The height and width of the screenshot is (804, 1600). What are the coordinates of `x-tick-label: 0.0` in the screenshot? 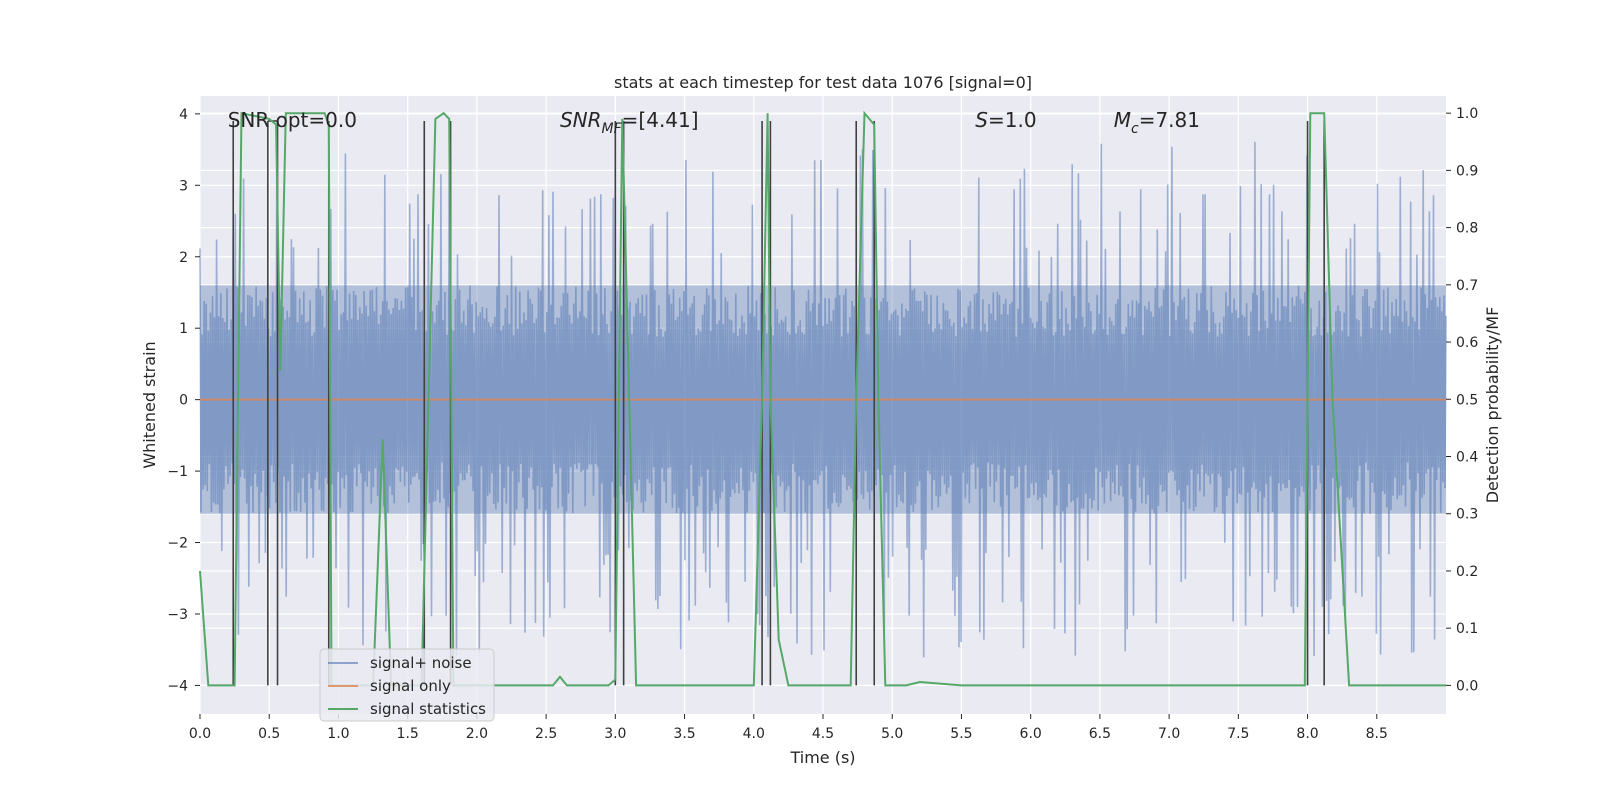 It's located at (200, 734).